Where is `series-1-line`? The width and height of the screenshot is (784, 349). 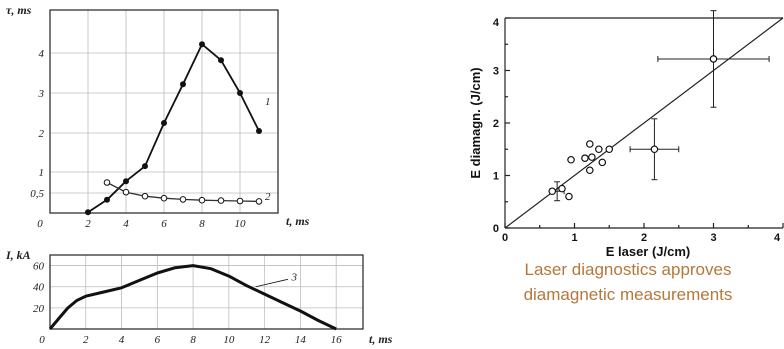 series-1-line is located at coordinates (173, 128).